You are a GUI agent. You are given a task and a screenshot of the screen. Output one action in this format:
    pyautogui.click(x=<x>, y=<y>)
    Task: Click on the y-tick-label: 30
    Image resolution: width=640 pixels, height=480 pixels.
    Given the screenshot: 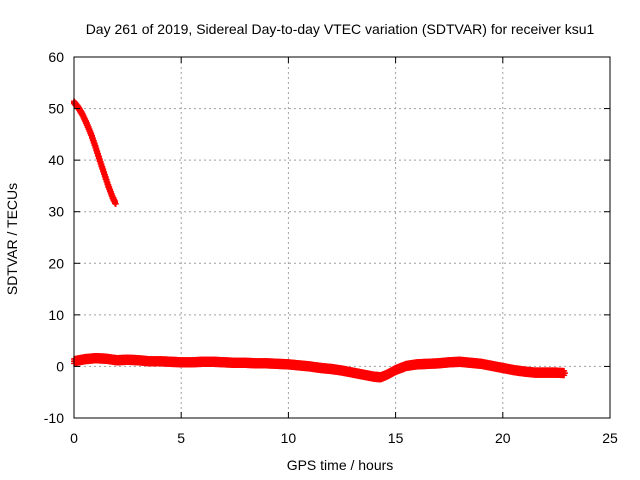 What is the action you would take?
    pyautogui.click(x=56, y=212)
    